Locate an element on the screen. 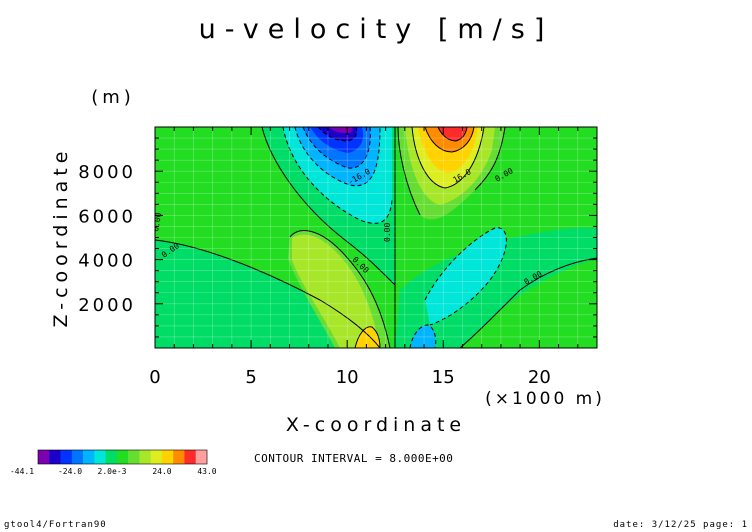 Image resolution: width=752 pixels, height=532 pixels. colorbar-frame is located at coordinates (122, 457).